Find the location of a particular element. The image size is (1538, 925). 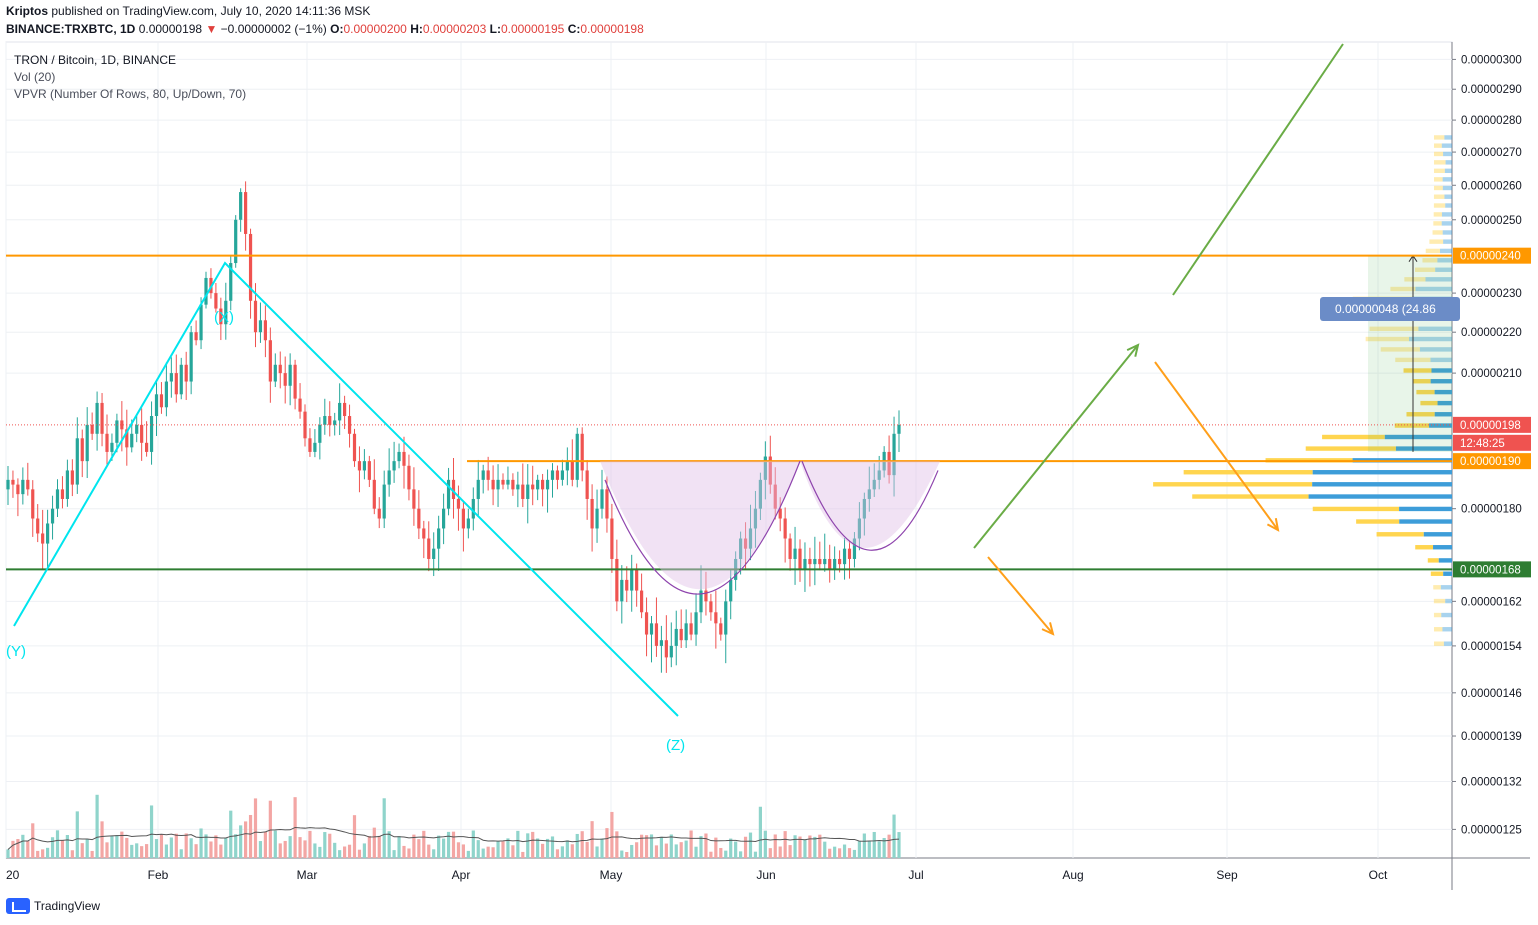

y-tick-label: 0.00000154 is located at coordinates (1491, 647).